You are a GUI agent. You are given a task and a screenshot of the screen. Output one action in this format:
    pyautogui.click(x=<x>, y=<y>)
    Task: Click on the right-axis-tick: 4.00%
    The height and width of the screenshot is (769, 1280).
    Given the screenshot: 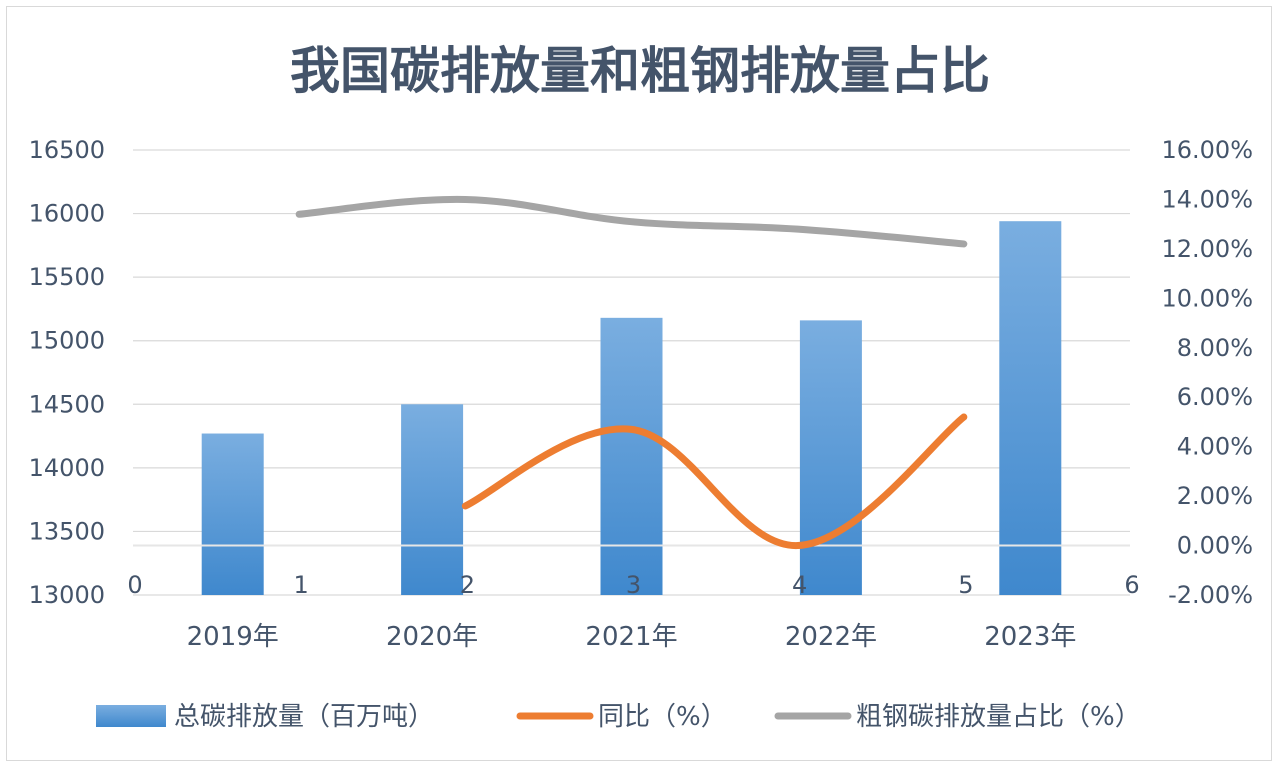 What is the action you would take?
    pyautogui.click(x=1215, y=447)
    